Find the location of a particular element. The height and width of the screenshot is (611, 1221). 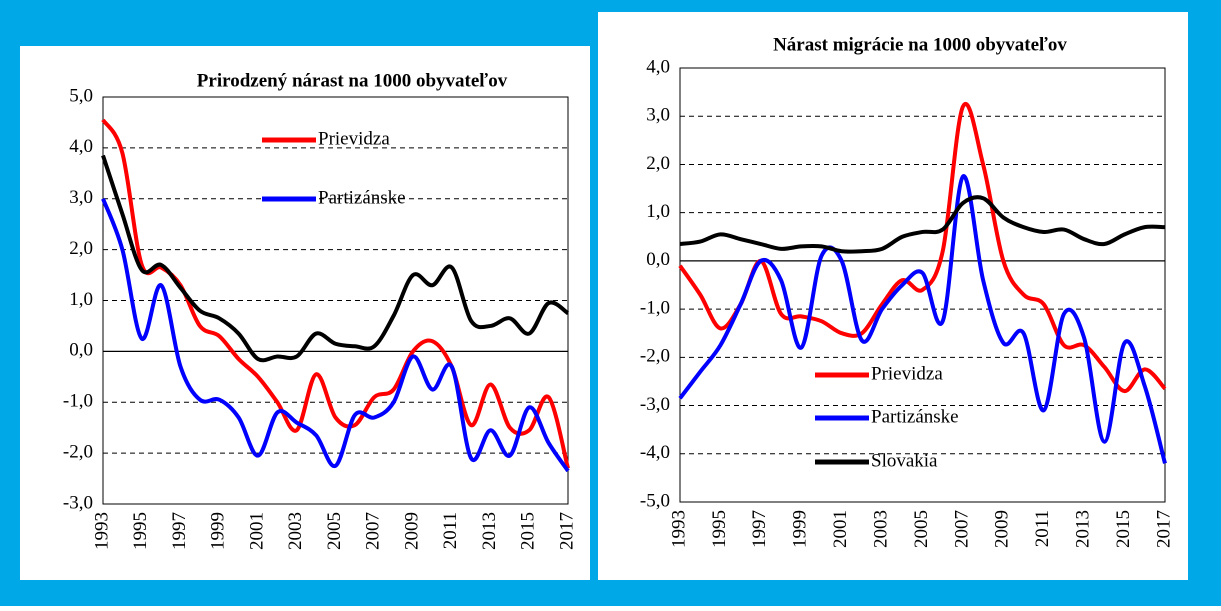

chart-title: Prirodzený nárast na 1000 obyvateľov is located at coordinates (352, 80).